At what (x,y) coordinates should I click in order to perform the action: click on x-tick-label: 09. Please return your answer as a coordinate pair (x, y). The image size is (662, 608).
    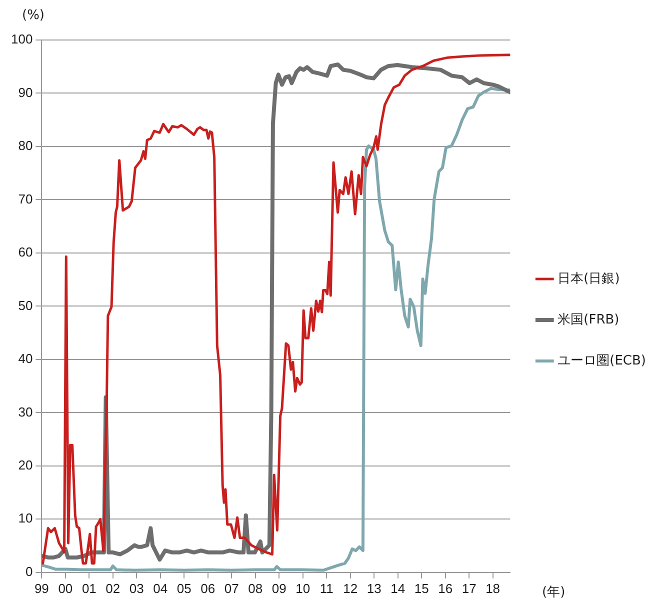
    Looking at the image, I should click on (279, 588).